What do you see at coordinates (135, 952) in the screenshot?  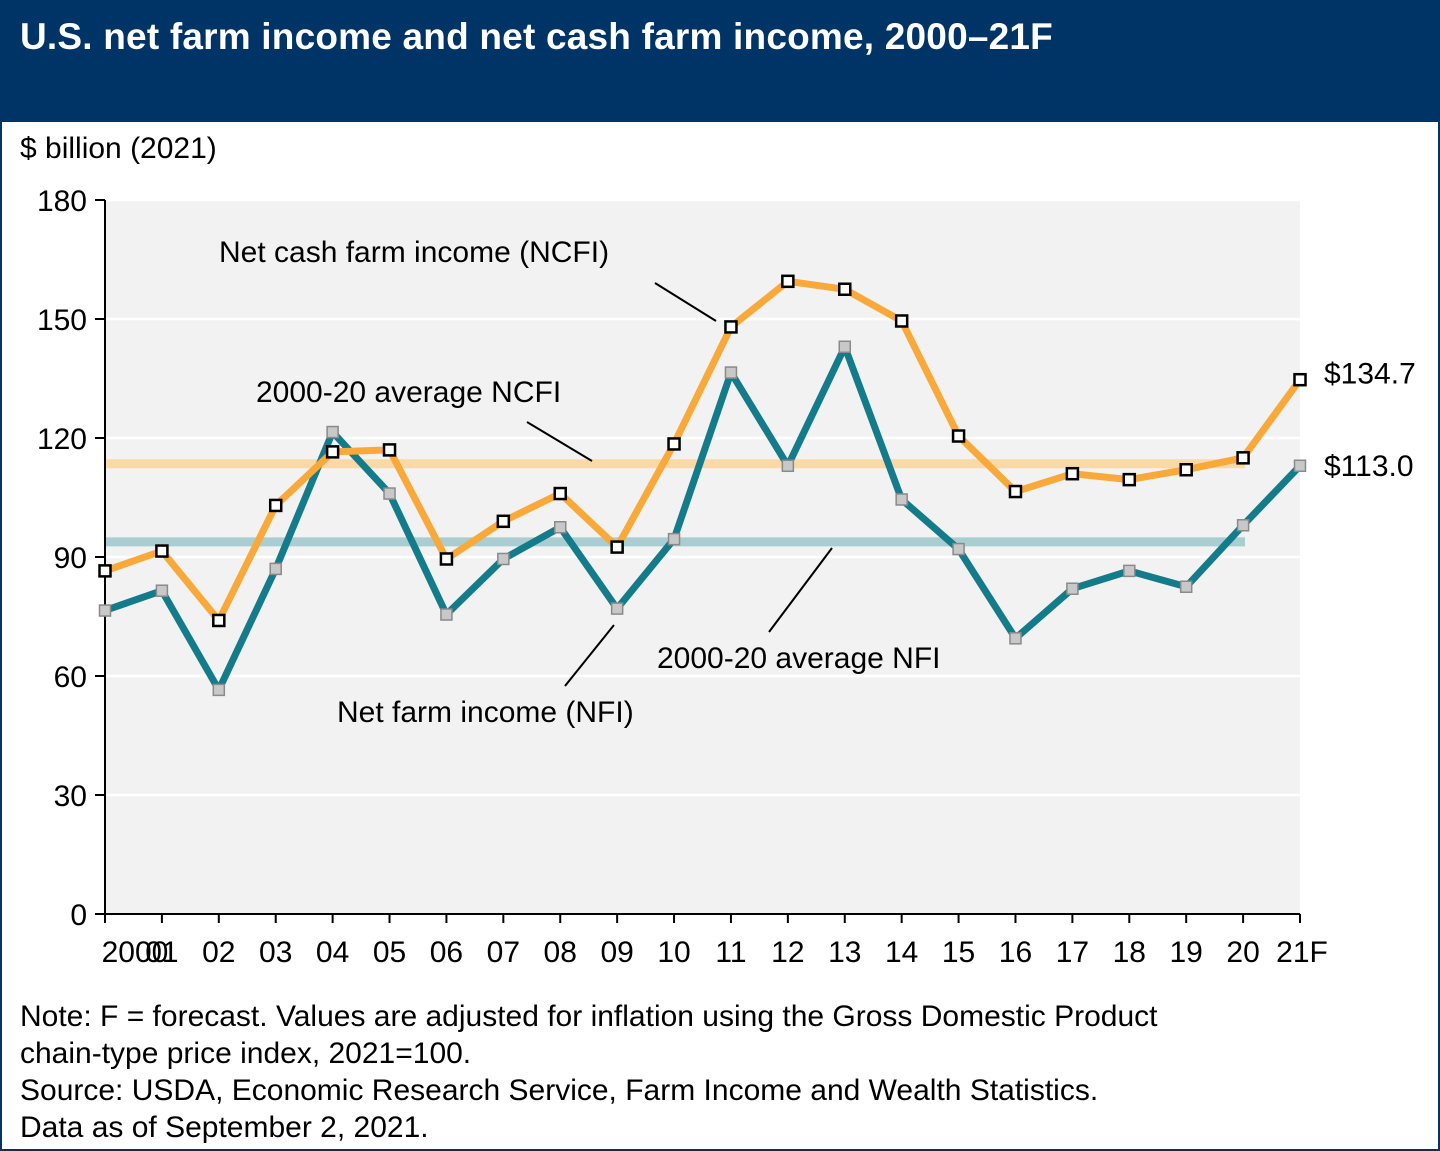 I see `x-tick-label: 2000` at bounding box center [135, 952].